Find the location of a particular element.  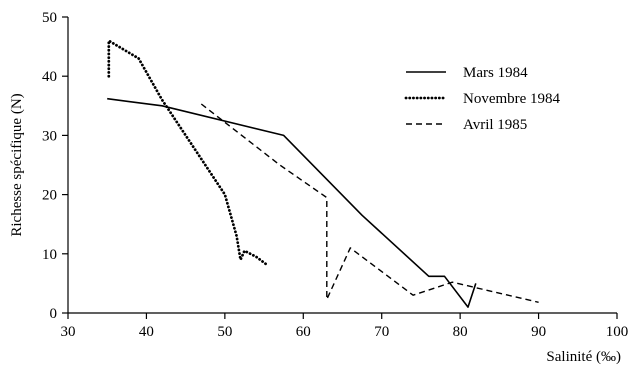

legend-item-mars-1984: Mars 1984 is located at coordinates (467, 73).